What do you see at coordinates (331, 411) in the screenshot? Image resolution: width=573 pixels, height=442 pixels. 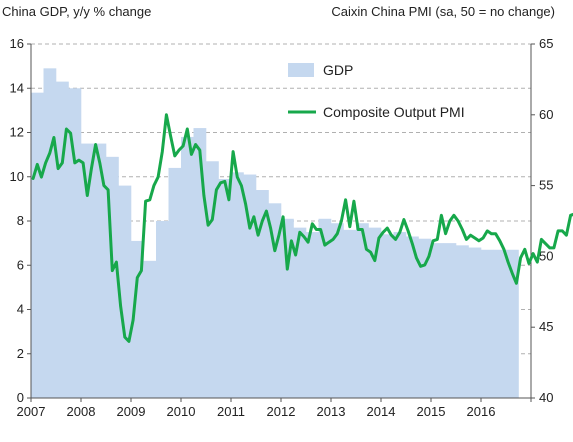 I see `x-tick-label: 2013` at bounding box center [331, 411].